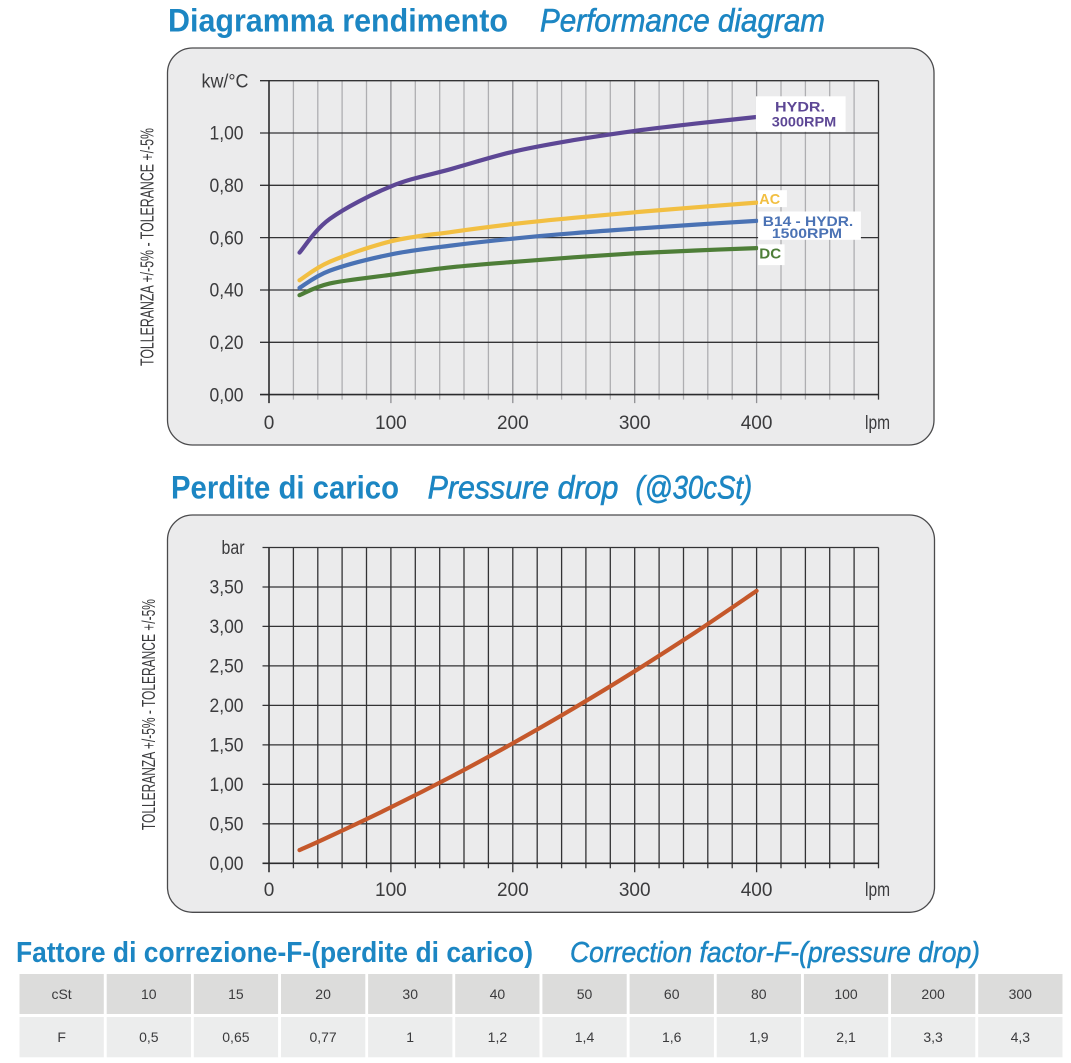 Image resolution: width=1071 pixels, height=1063 pixels. I want to click on svg-text: F, so click(61, 1037).